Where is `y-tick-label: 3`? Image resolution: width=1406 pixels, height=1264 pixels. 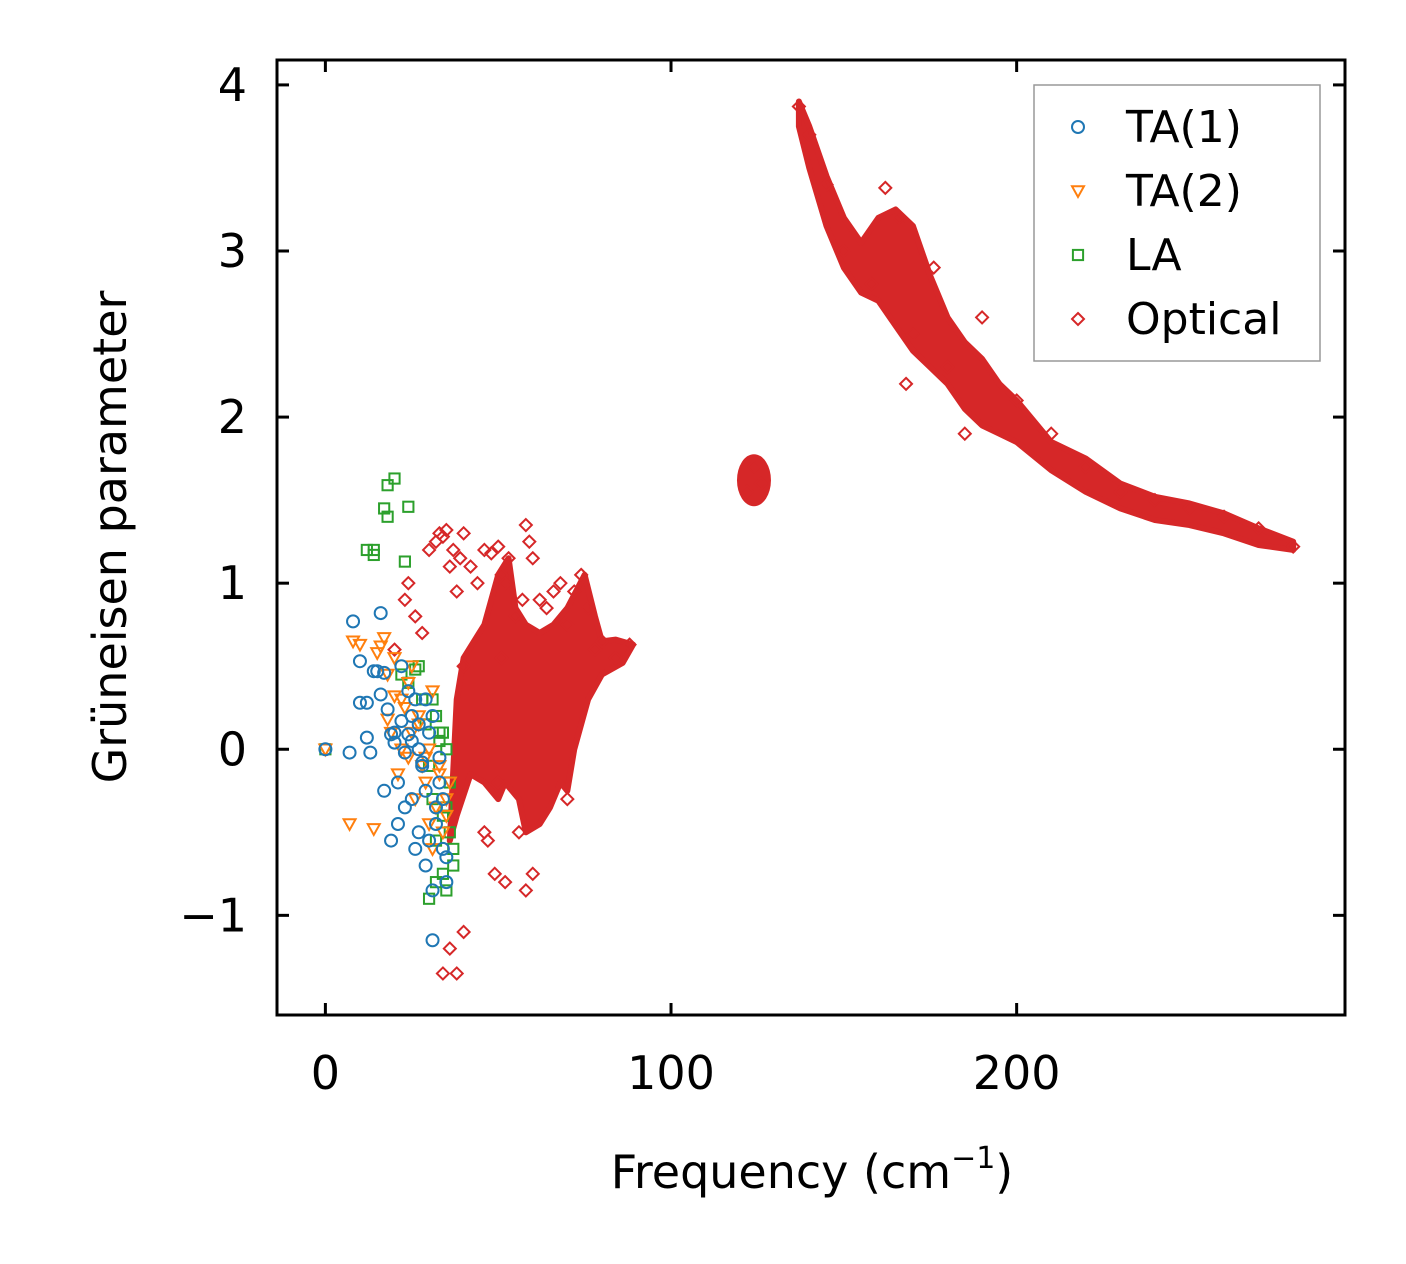 y-tick-label: 3 is located at coordinates (232, 251).